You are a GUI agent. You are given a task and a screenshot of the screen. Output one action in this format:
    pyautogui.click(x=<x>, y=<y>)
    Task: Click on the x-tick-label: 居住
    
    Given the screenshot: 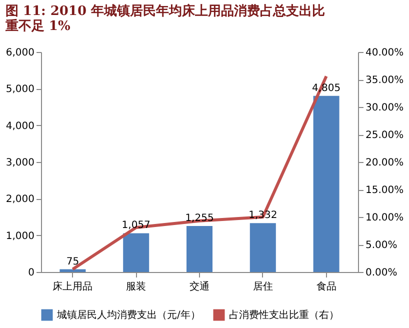 What is the action you would take?
    pyautogui.click(x=262, y=287)
    